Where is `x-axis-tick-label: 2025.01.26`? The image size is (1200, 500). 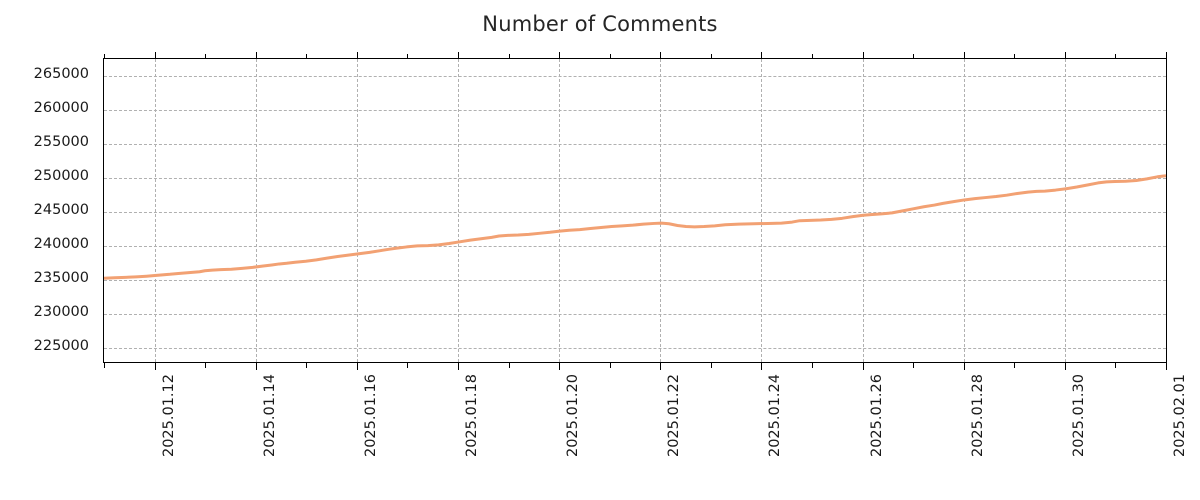 x-axis-tick-label: 2025.01.26 is located at coordinates (876, 416).